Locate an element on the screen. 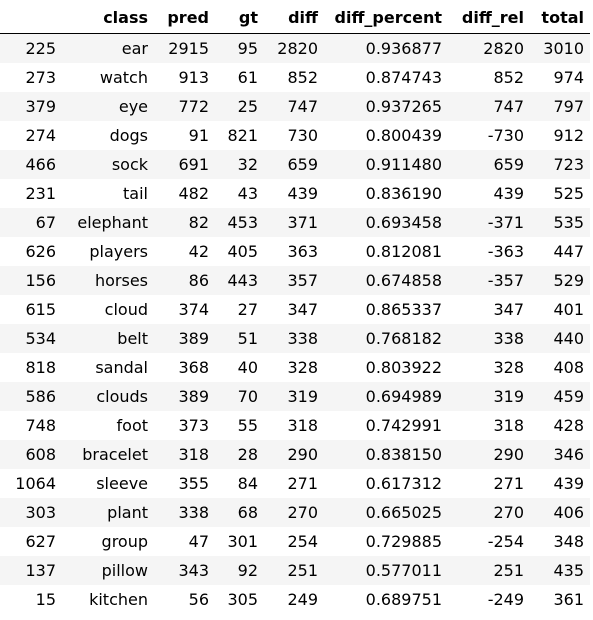 The height and width of the screenshot is (620, 593). cell-total: 408 is located at coordinates (568, 367).